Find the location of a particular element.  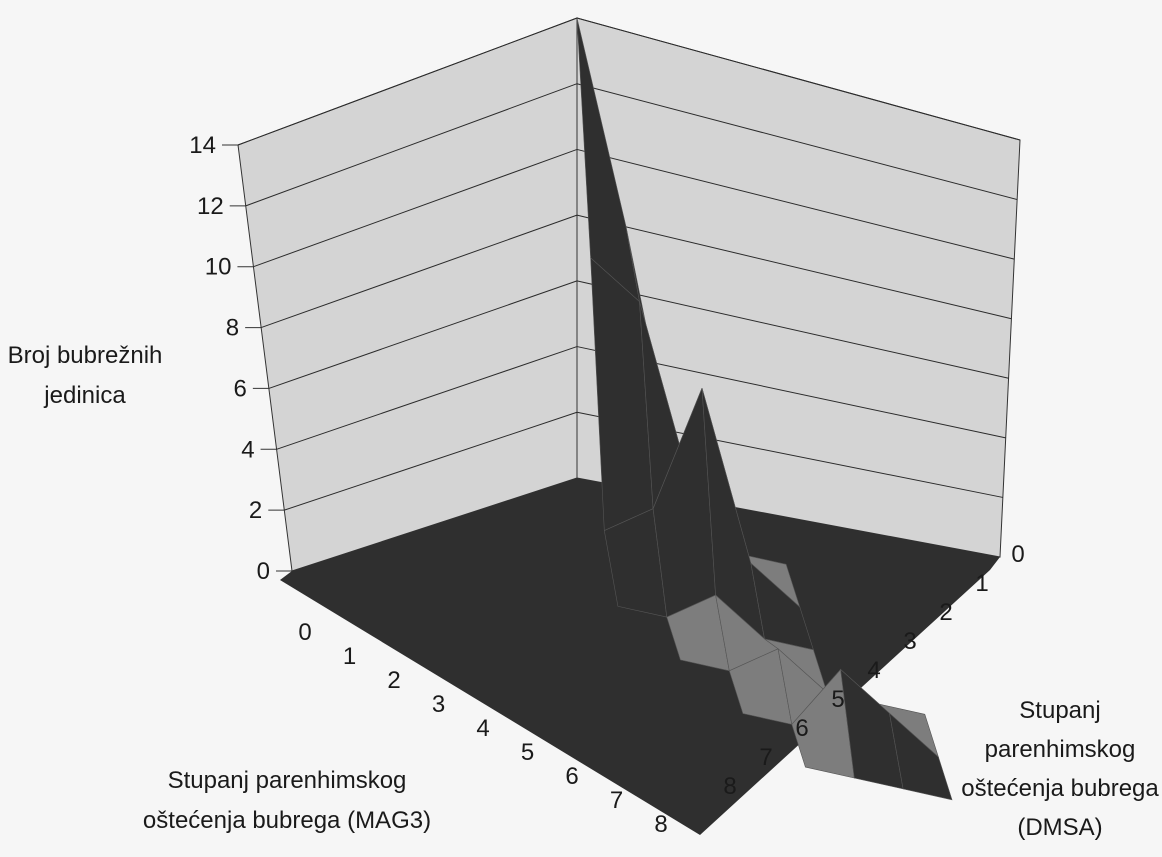

y-axis-title-line: Stupanj is located at coordinates (1059, 710).